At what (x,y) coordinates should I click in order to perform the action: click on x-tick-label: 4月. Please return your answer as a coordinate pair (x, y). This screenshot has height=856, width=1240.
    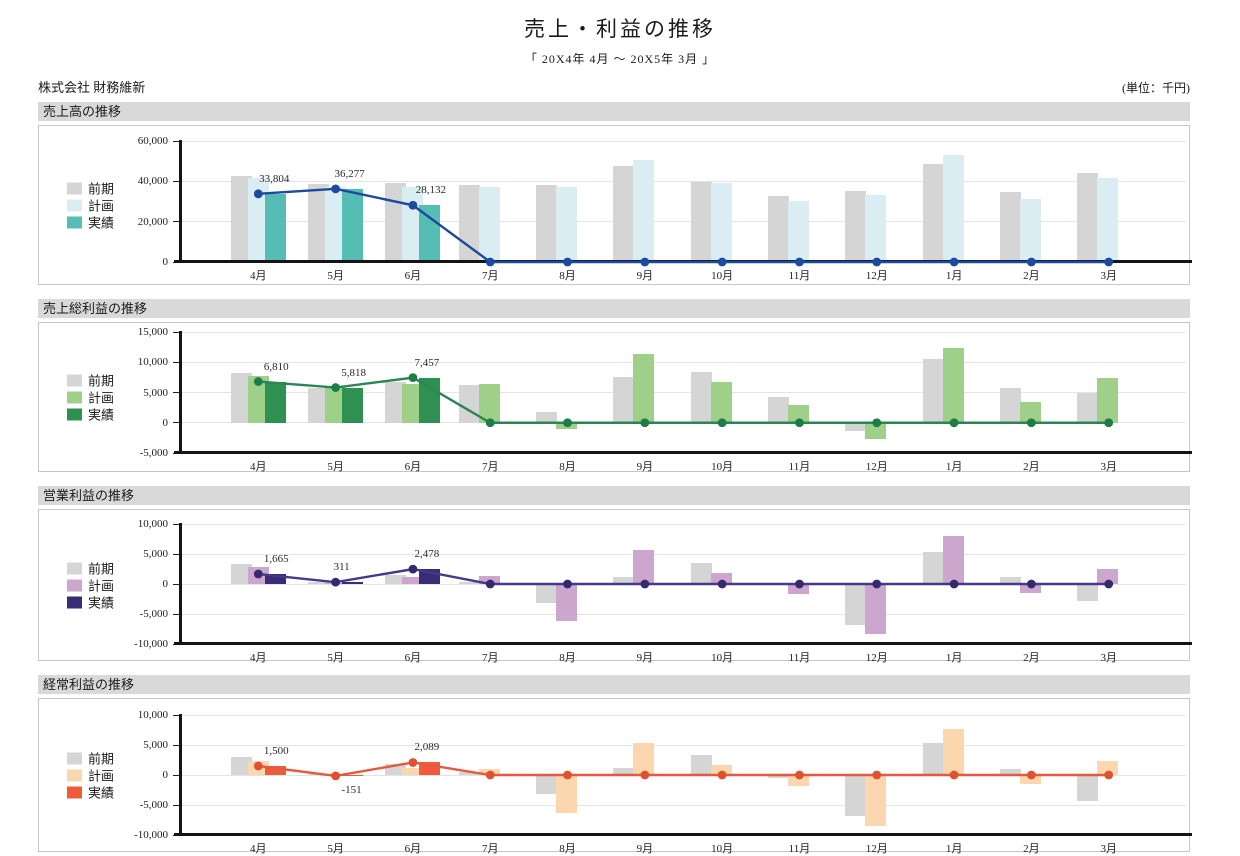
    Looking at the image, I should click on (258, 849).